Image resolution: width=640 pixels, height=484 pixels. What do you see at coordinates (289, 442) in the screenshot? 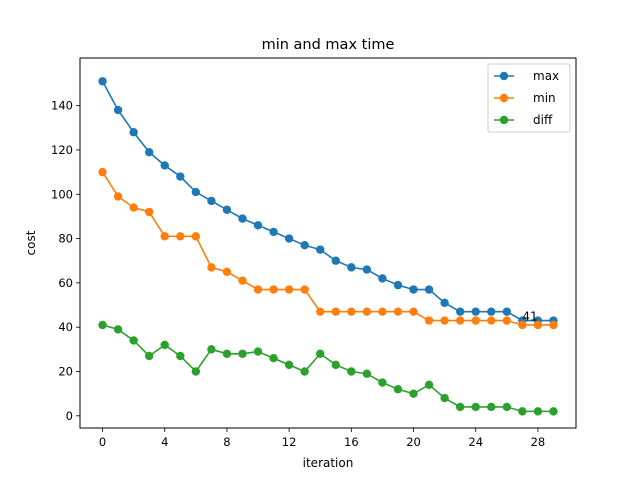
I see `x-tick-label: 12` at bounding box center [289, 442].